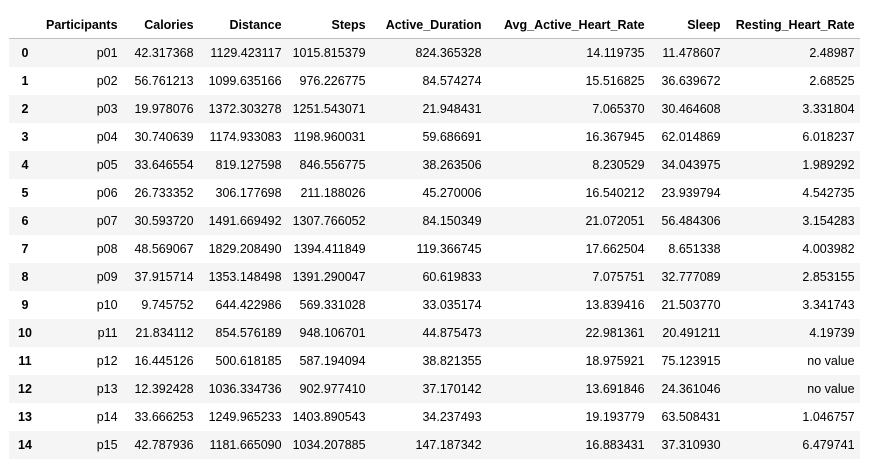  Describe the element at coordinates (160, 333) in the screenshot. I see `table-cell: 21.834112` at that location.